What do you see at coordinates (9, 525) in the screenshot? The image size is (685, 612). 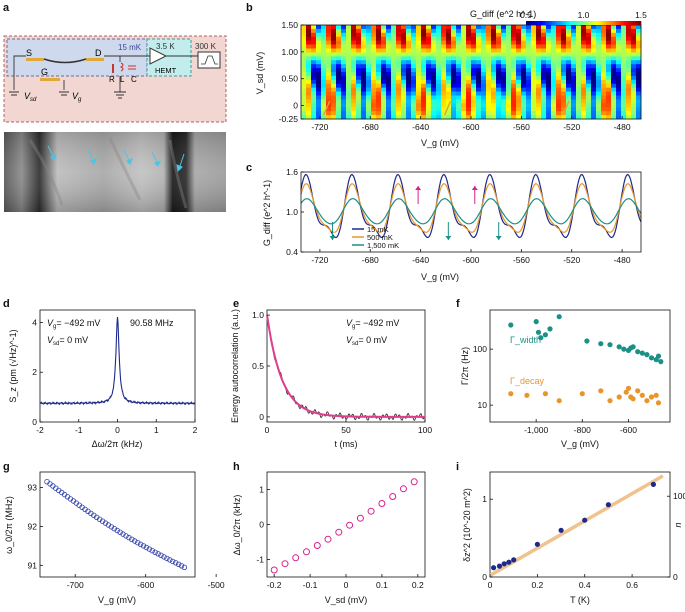 I see `panel-g-ylabel: ω_0/2π (MHz)` at bounding box center [9, 525].